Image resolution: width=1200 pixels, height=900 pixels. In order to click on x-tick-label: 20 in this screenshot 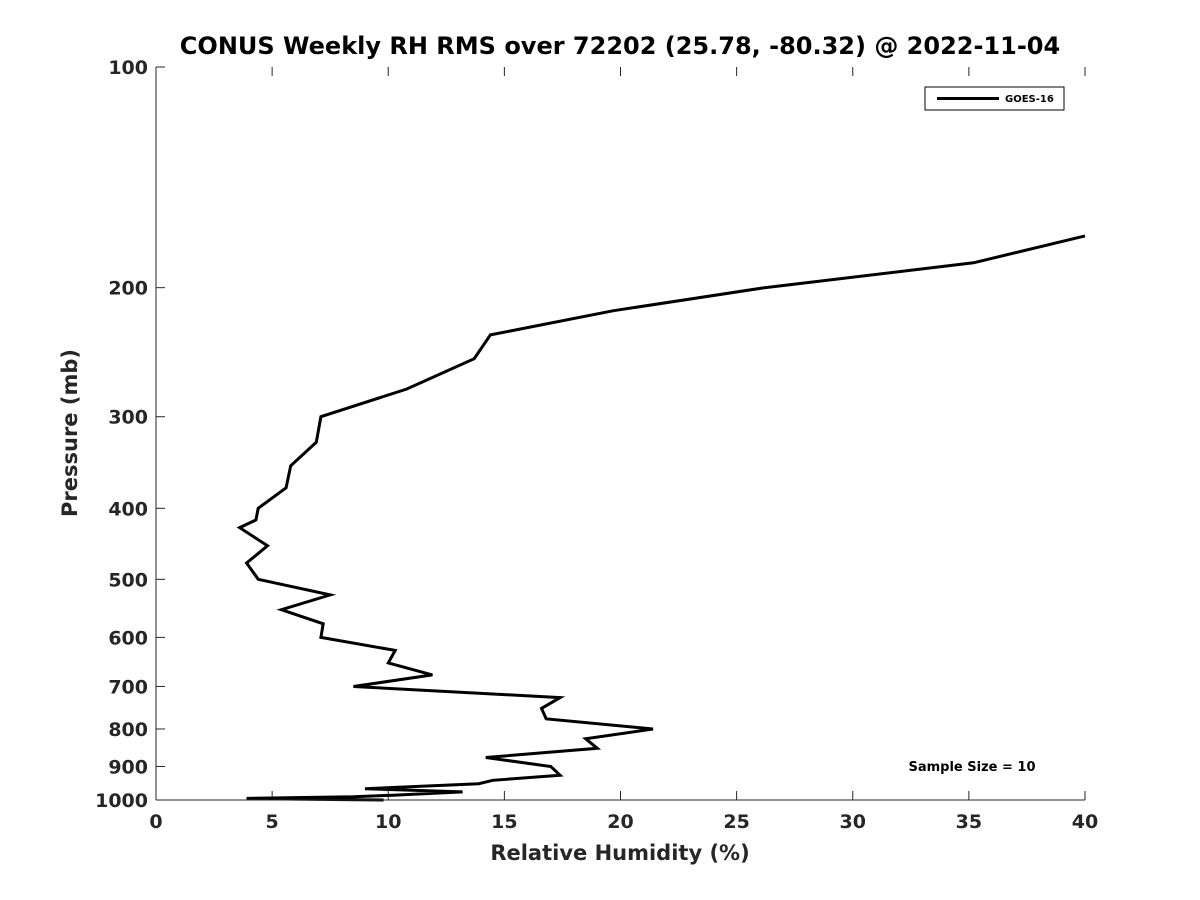, I will do `click(620, 822)`.